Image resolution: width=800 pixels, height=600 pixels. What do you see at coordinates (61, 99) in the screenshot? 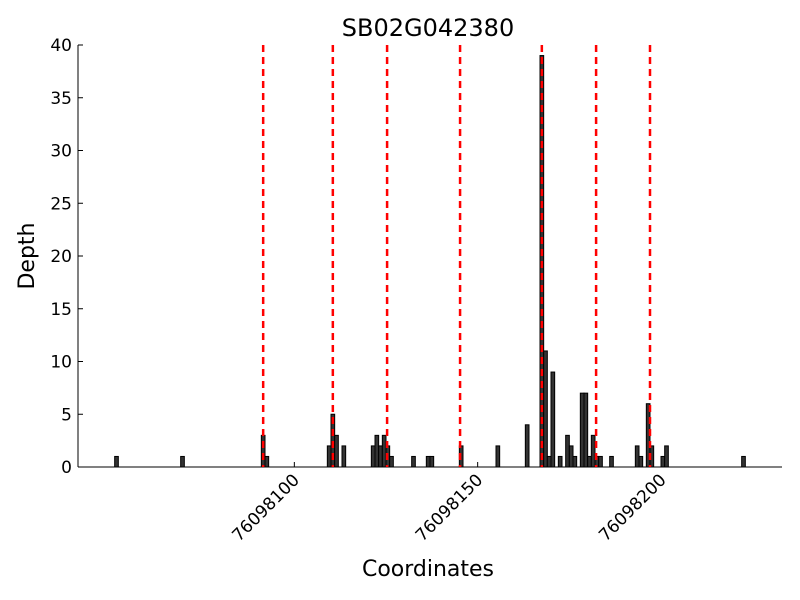
I see `y-tick-label: 35` at bounding box center [61, 99].